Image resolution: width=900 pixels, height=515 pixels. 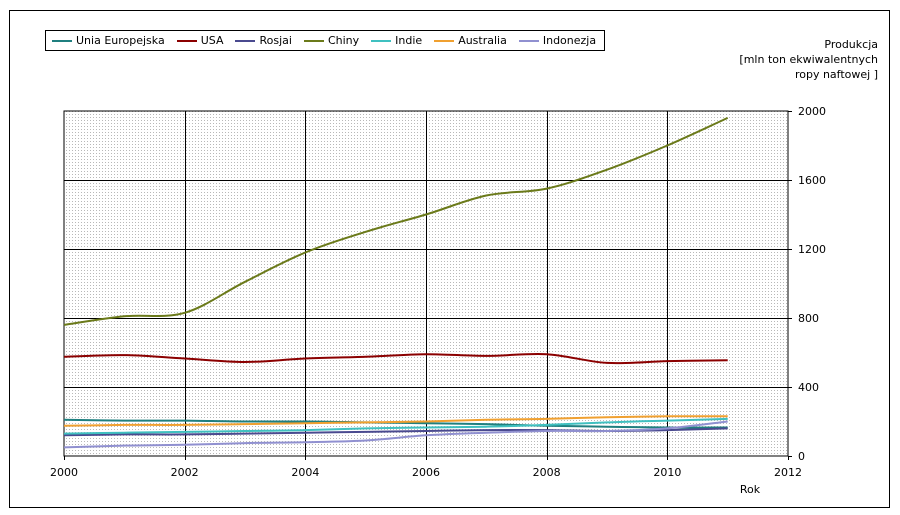 I want to click on legend-item: Australia, so click(x=470, y=40).